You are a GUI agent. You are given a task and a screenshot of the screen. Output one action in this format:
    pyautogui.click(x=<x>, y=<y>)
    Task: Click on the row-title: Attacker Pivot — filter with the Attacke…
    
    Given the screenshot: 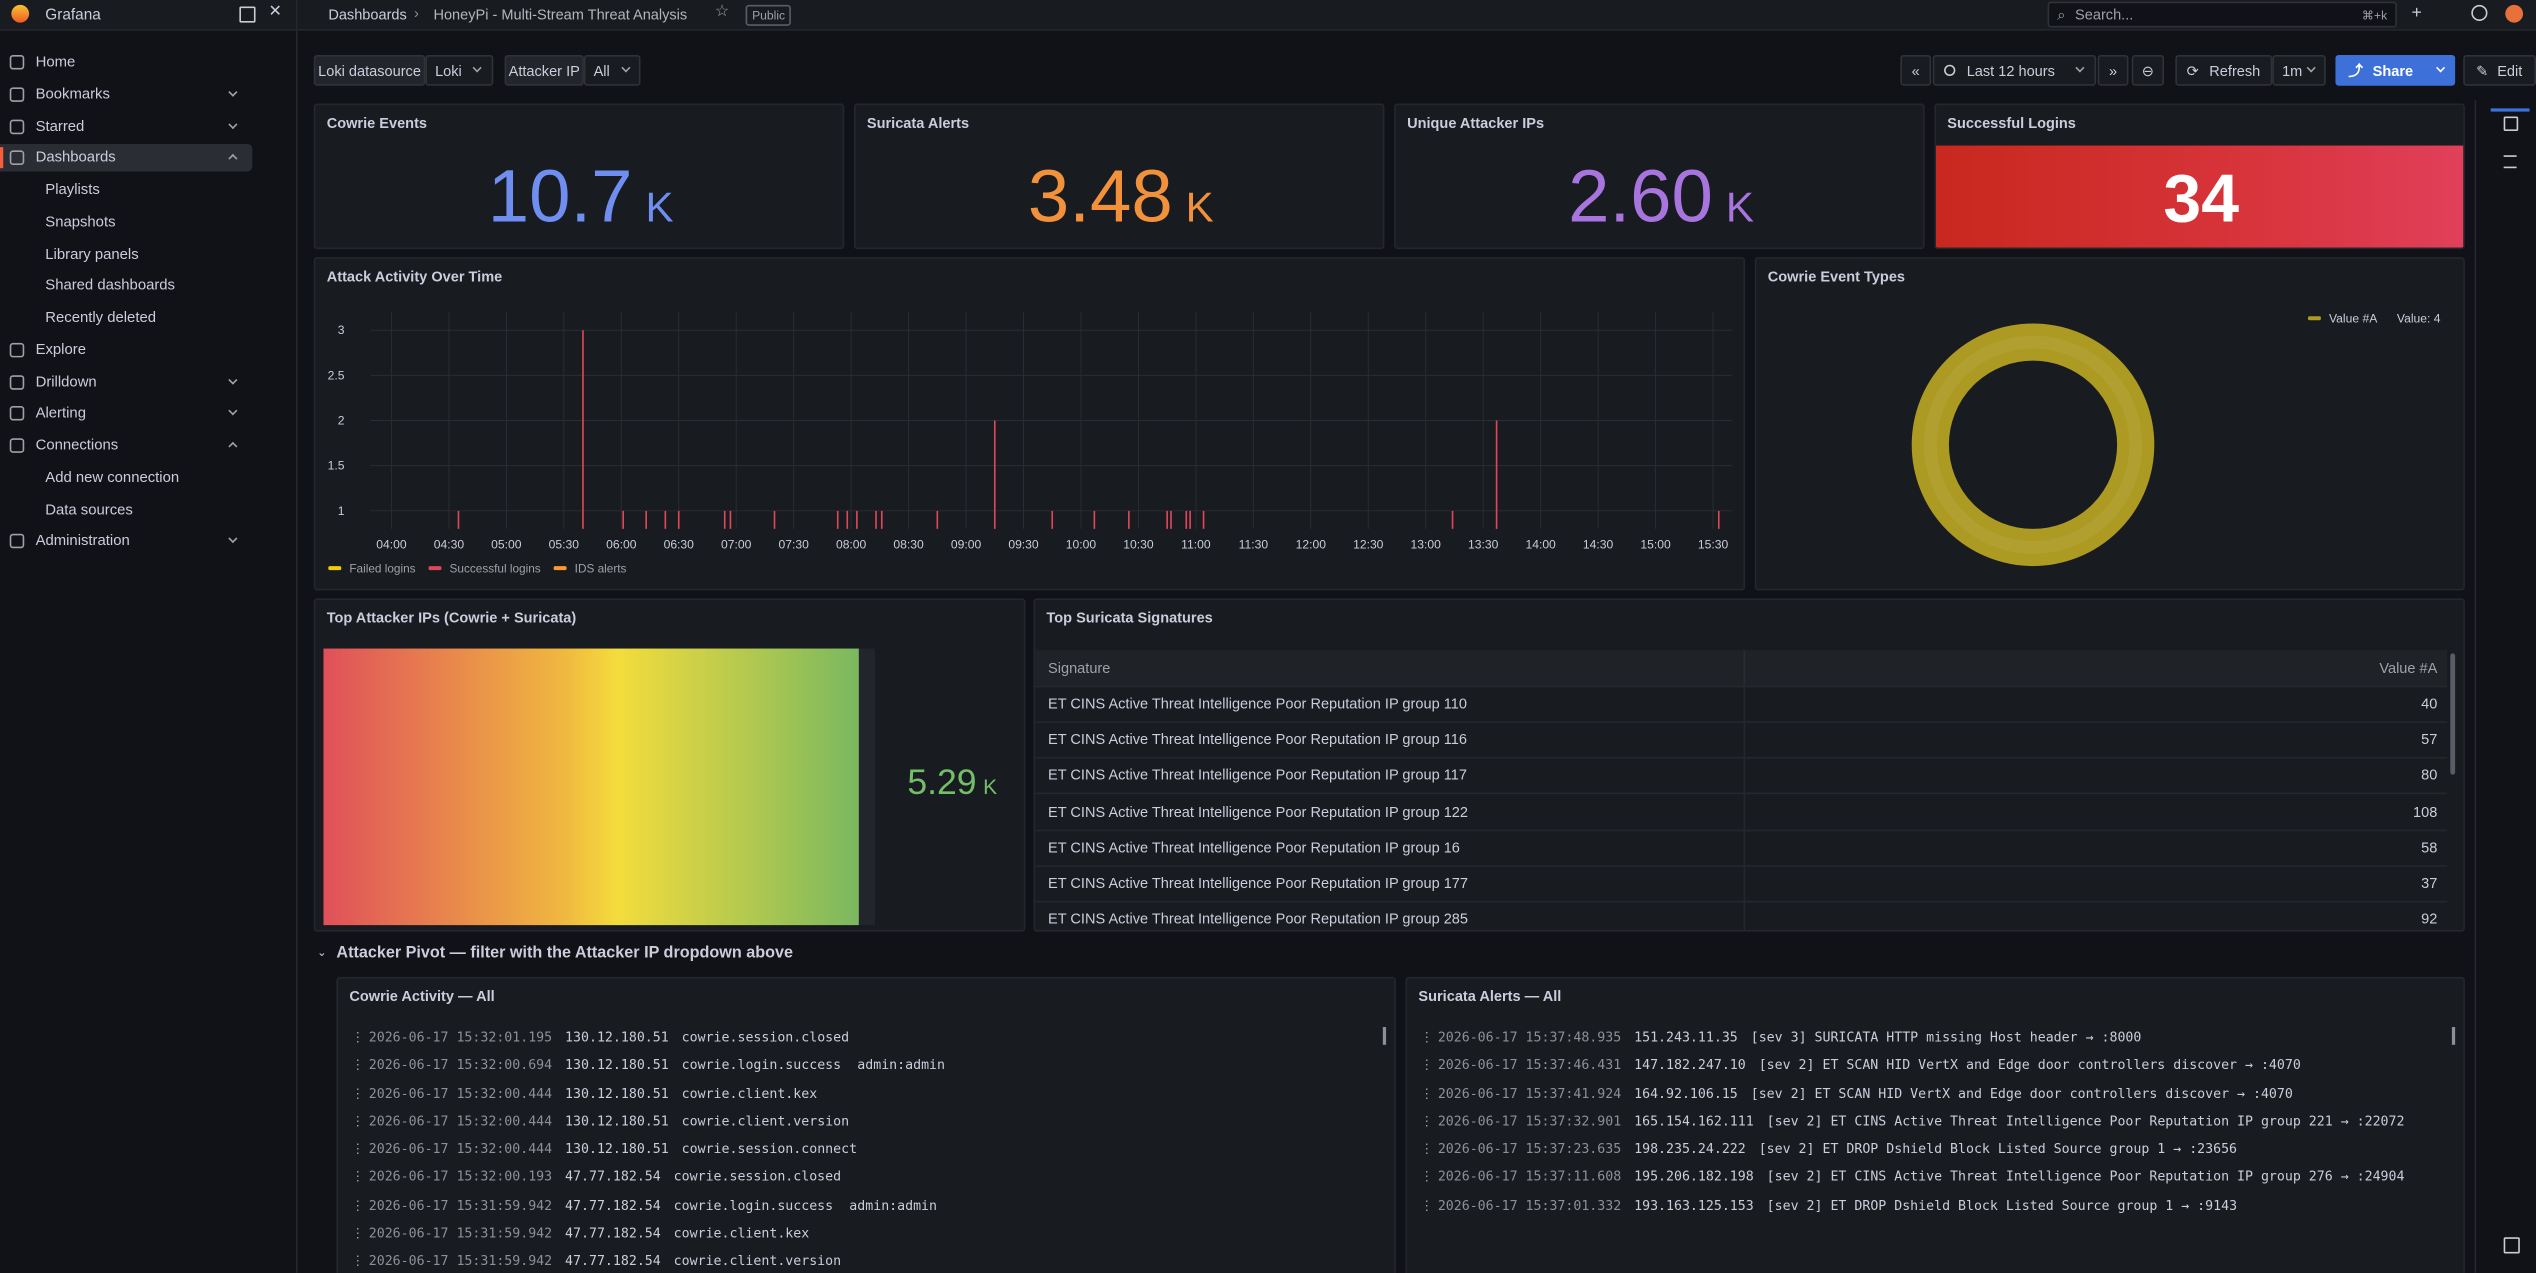 What is the action you would take?
    pyautogui.click(x=564, y=953)
    